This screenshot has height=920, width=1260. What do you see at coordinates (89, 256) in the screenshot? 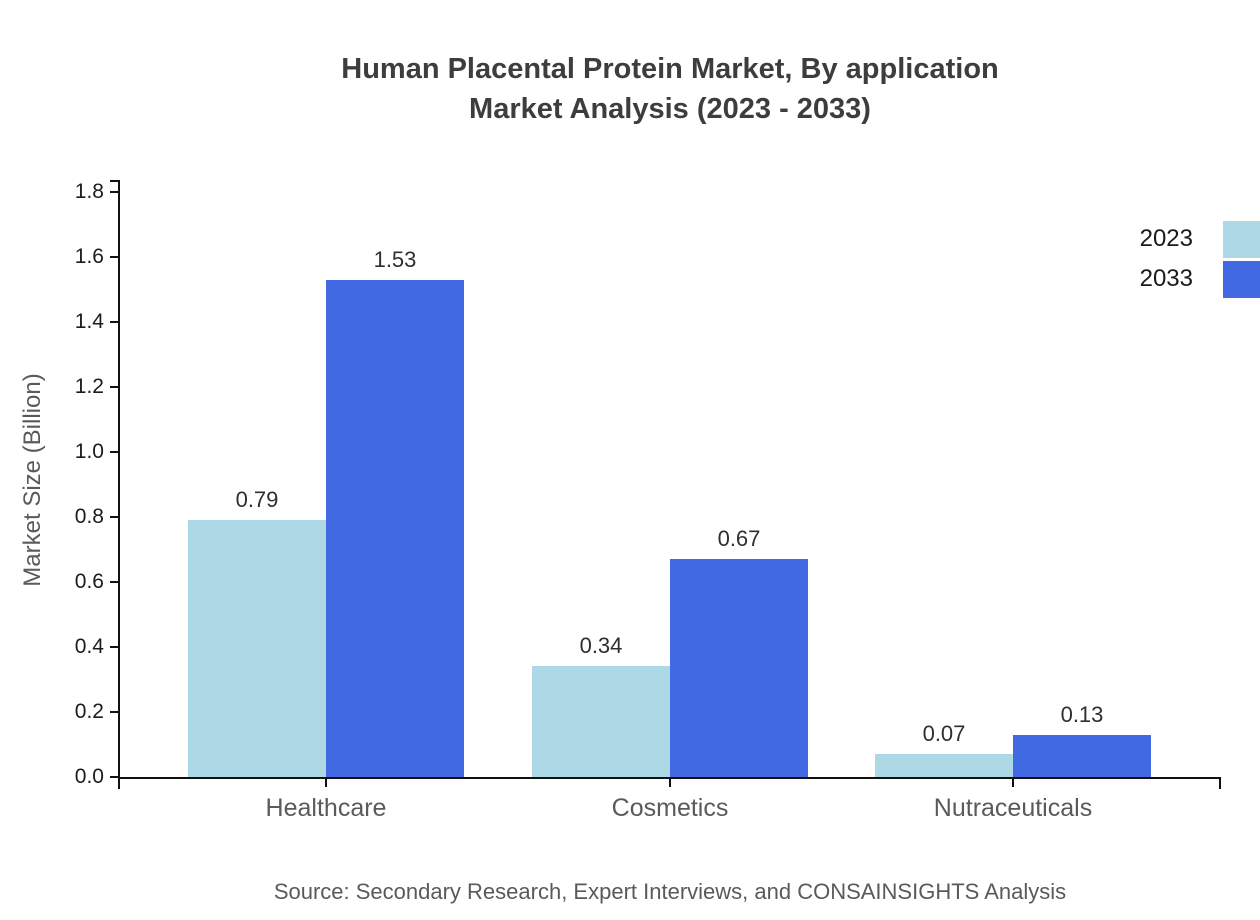
I see `y-tick-label: 1.6` at bounding box center [89, 256].